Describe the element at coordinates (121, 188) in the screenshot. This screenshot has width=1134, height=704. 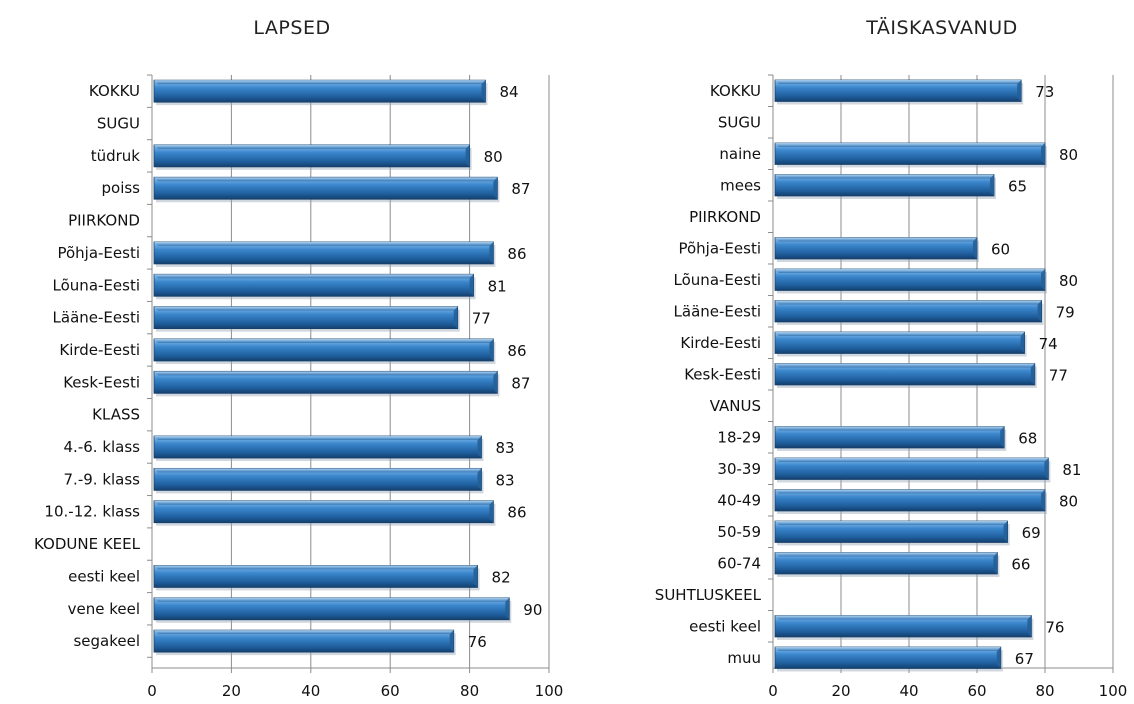
I see `category-label-poiss: poiss` at that location.